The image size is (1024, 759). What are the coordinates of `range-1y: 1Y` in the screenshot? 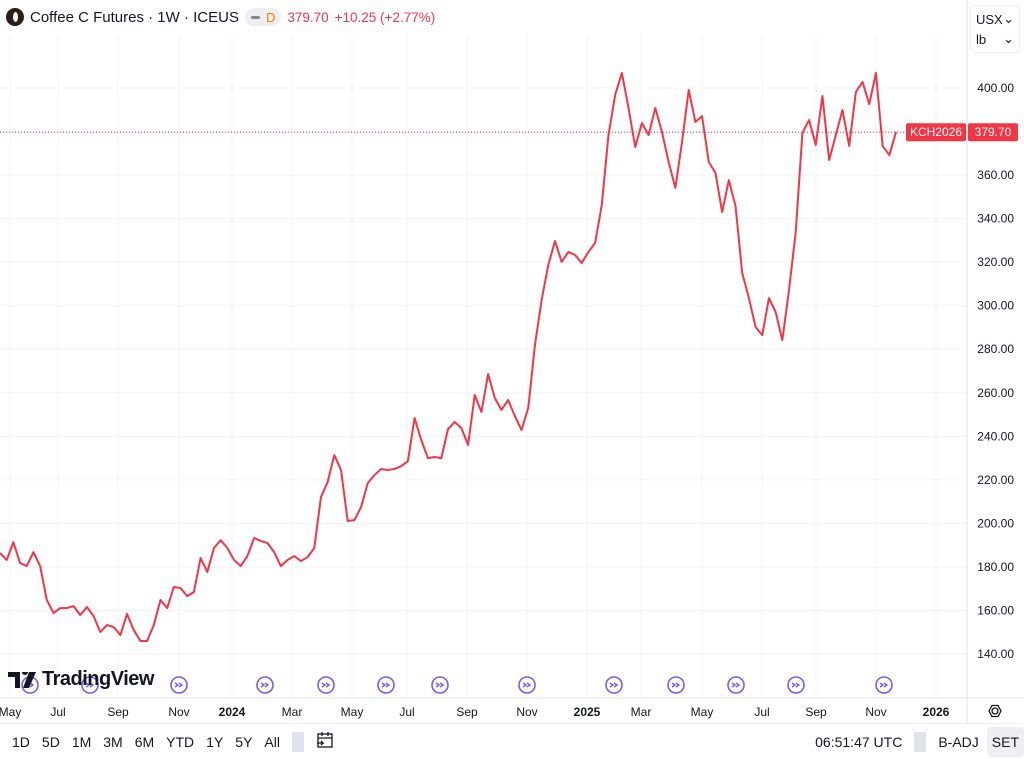 It's located at (215, 741).